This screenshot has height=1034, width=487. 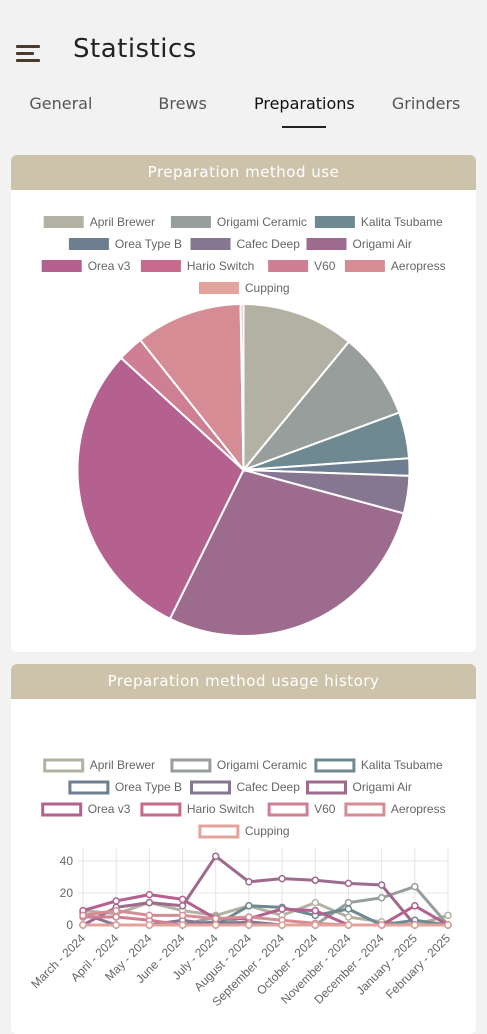 What do you see at coordinates (305, 109) in the screenshot?
I see `tab-preparations: Preparations` at bounding box center [305, 109].